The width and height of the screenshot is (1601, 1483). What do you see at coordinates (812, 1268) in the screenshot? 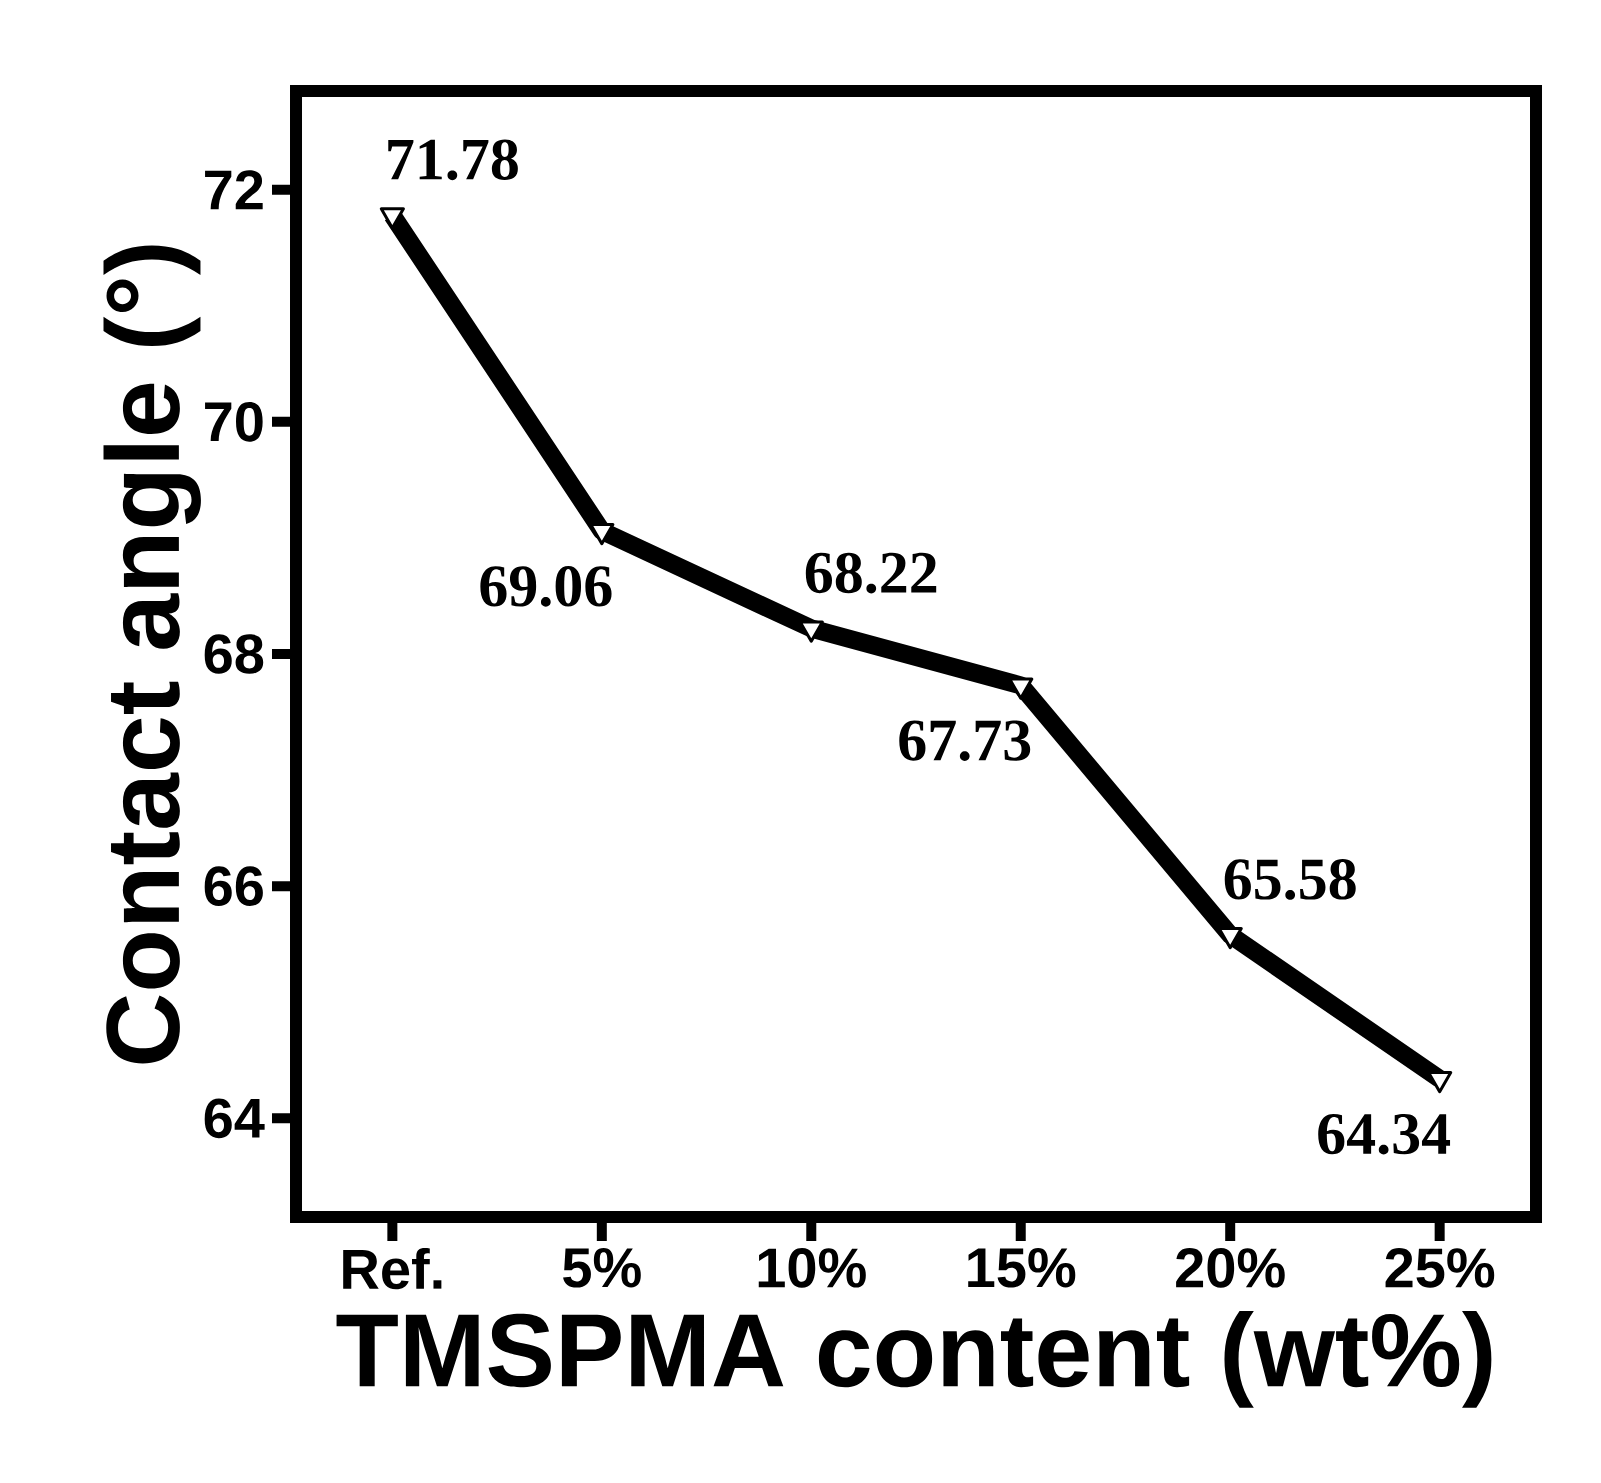
I see `x-tick-label: 10%` at bounding box center [812, 1268].